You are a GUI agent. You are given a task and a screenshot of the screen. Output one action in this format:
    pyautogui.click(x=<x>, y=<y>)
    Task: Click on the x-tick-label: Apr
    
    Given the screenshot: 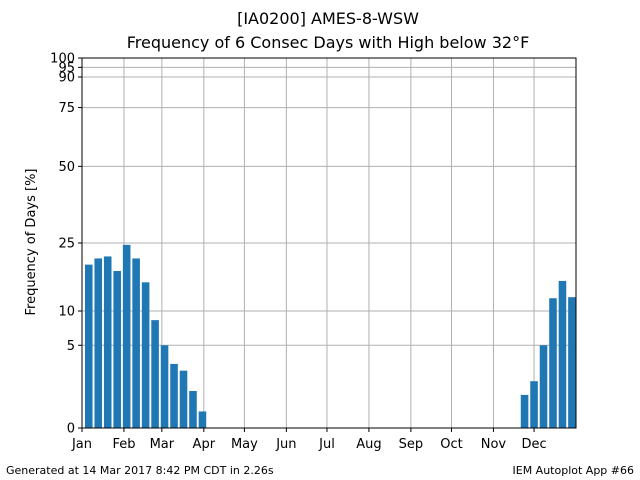 What is the action you would take?
    pyautogui.click(x=204, y=444)
    